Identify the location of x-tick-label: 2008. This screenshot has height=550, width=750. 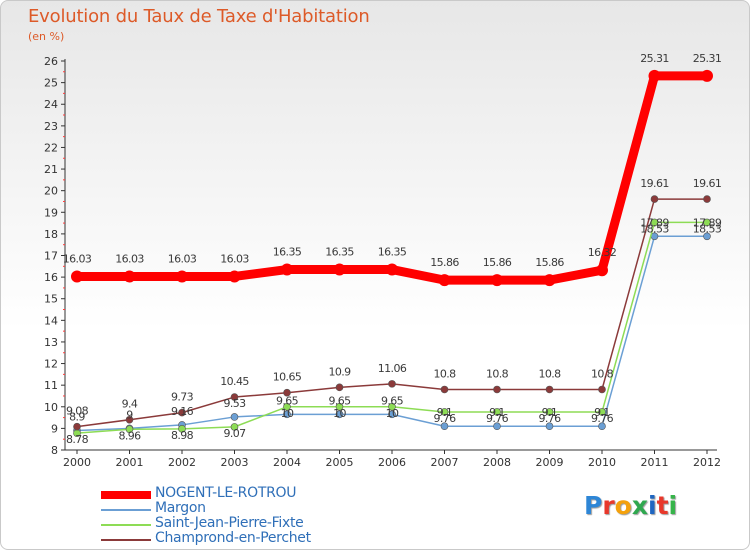
(497, 462).